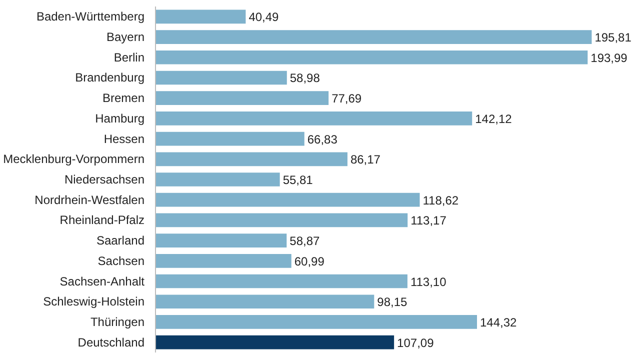 The image size is (637, 358). I want to click on y-tick-label: Sachsen-Anhalt, so click(103, 281).